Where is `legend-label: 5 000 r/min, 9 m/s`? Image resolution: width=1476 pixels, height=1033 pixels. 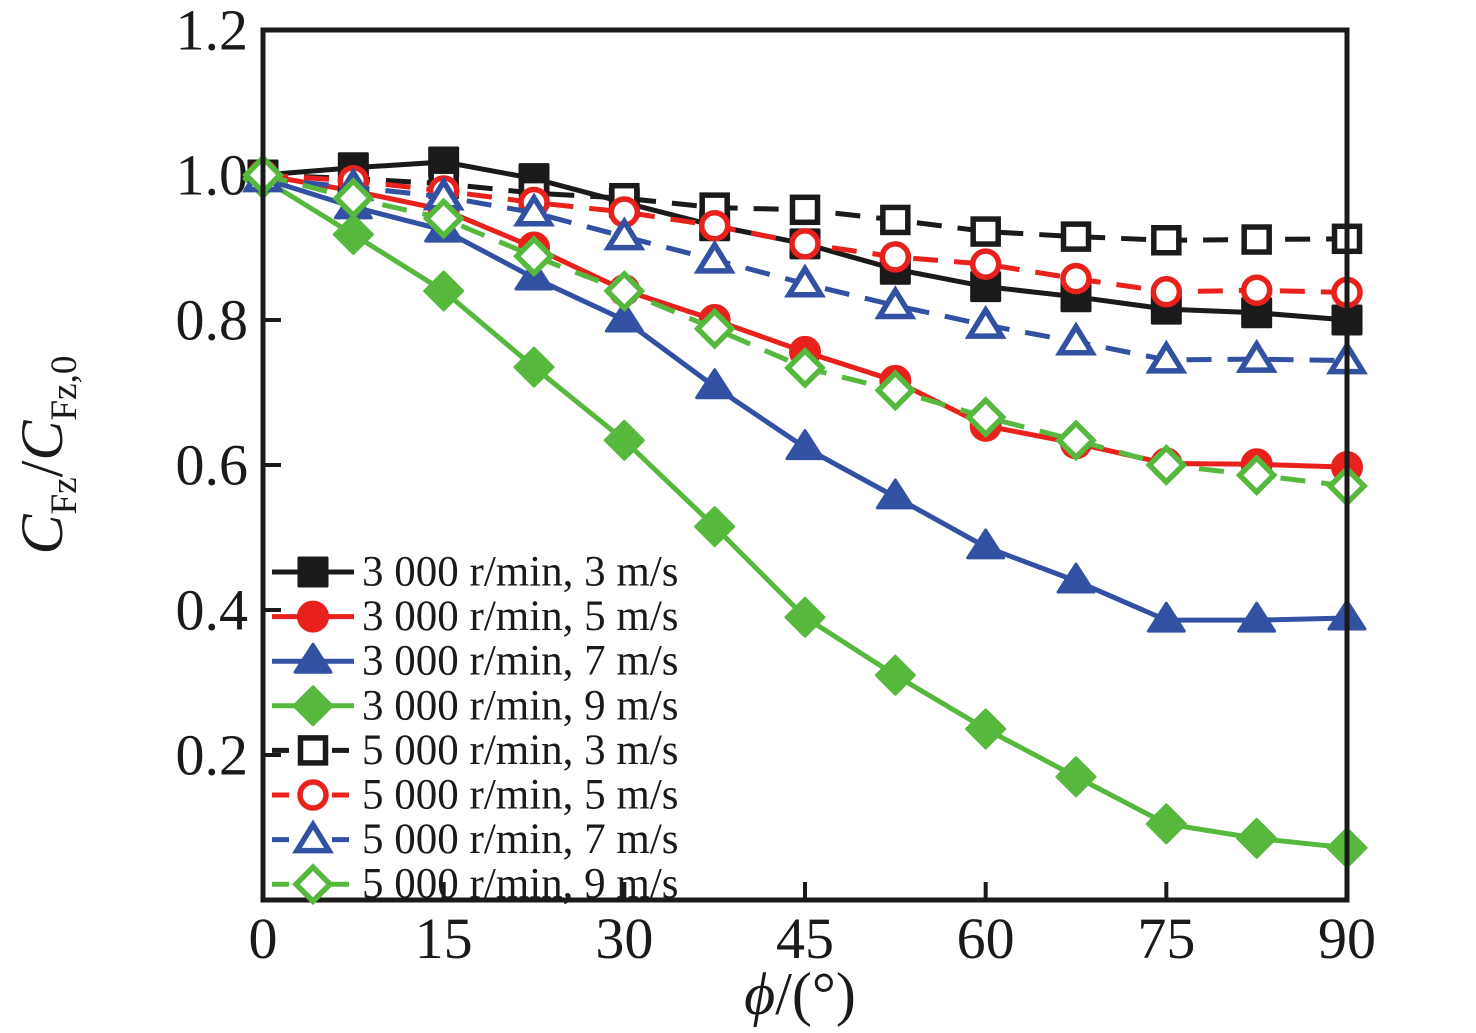 legend-label: 5 000 r/min, 9 m/s is located at coordinates (520, 884).